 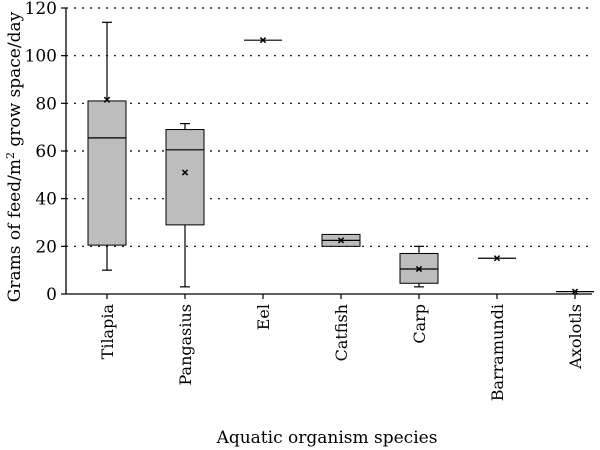 I want to click on category-label-catfish: Catfish, so click(x=341, y=332).